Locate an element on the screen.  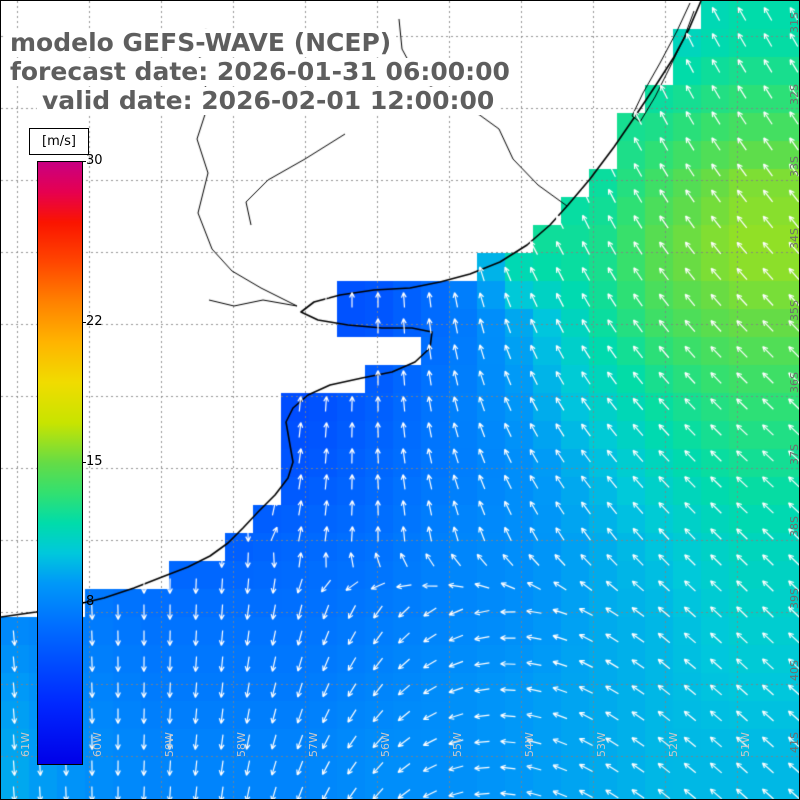
colorbar-tick-label: 22 is located at coordinates (94, 321).